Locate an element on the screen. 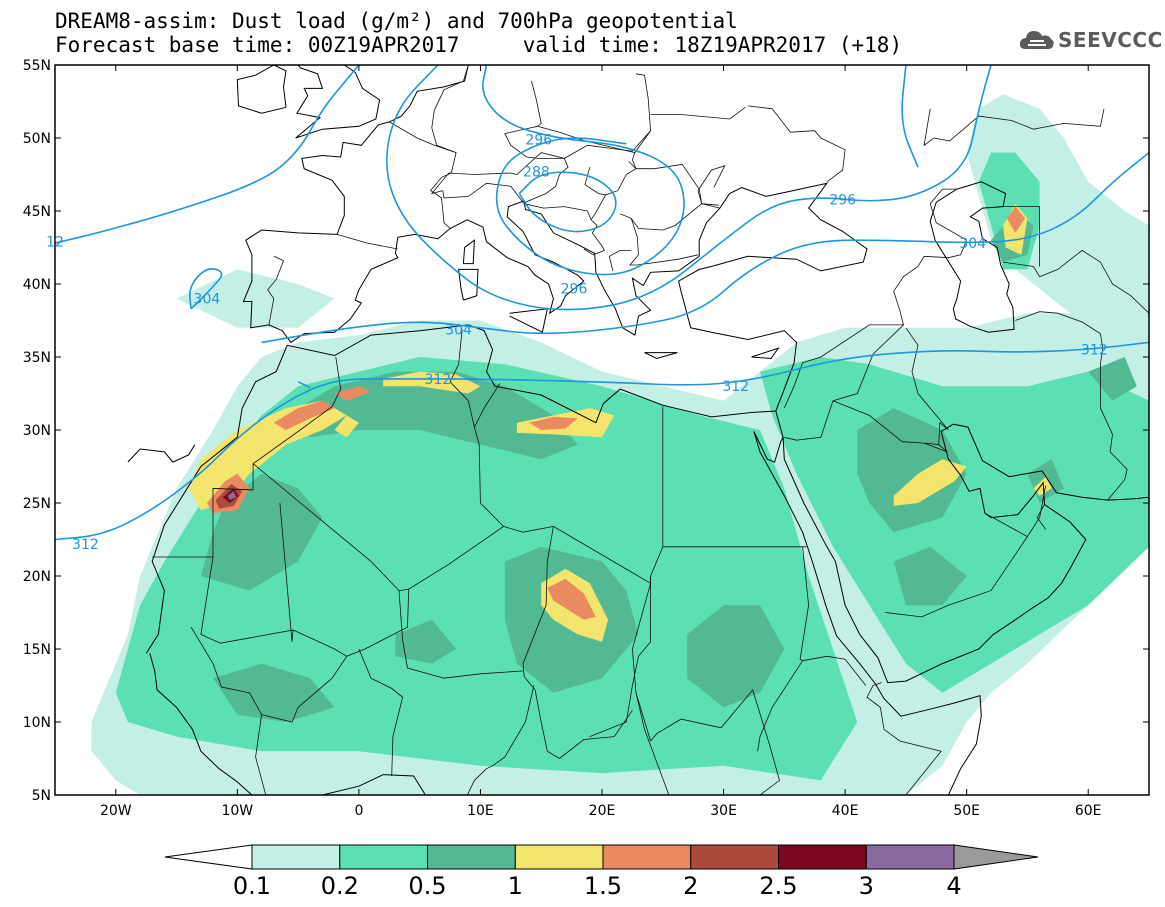  seevccc-logo: SEEVCCC is located at coordinates (1090, 41).